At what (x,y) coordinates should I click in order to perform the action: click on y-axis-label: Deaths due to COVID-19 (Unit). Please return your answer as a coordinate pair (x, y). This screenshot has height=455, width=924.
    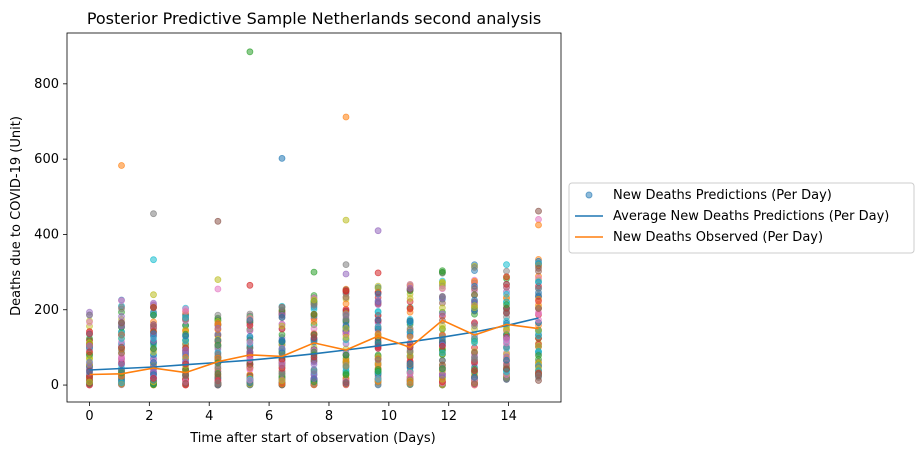
    Looking at the image, I should click on (16, 216).